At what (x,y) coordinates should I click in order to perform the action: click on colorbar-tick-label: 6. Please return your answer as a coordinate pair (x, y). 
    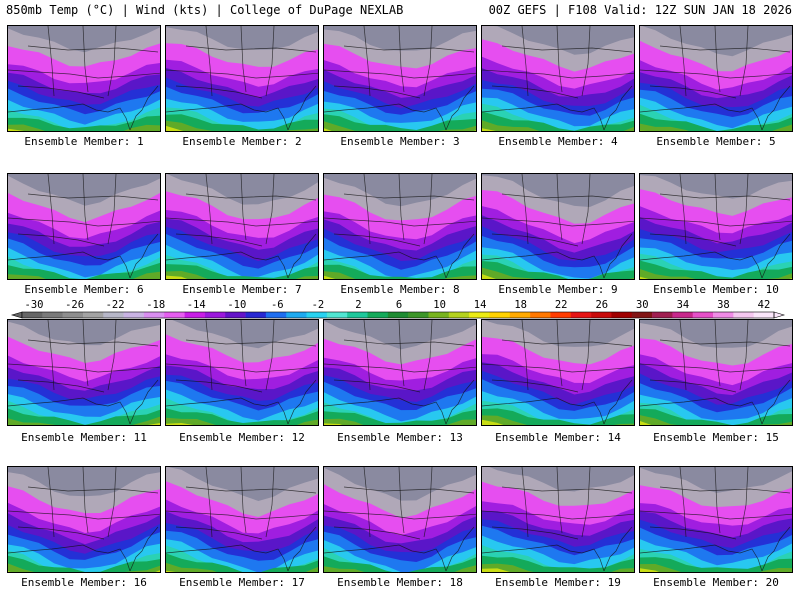
    Looking at the image, I should click on (399, 305).